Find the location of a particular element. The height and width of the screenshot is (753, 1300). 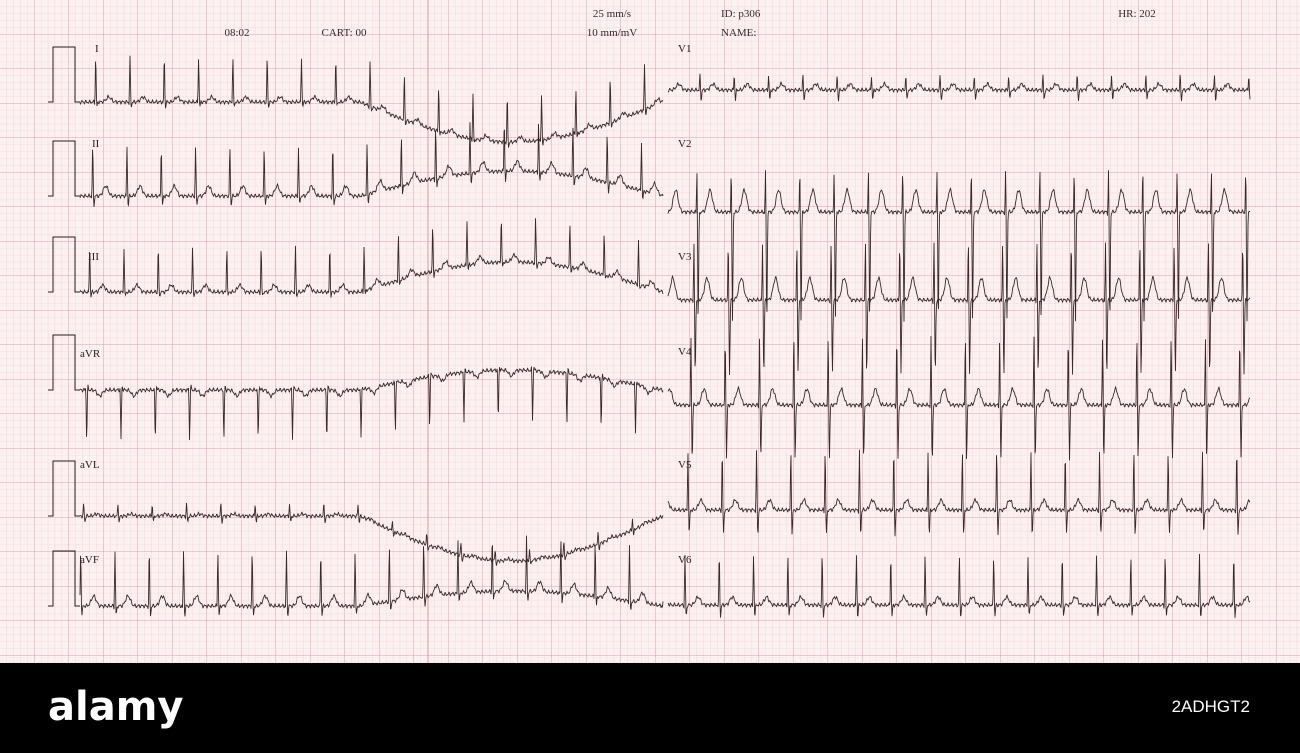

heart-rate: HR: 202 is located at coordinates (1137, 14).